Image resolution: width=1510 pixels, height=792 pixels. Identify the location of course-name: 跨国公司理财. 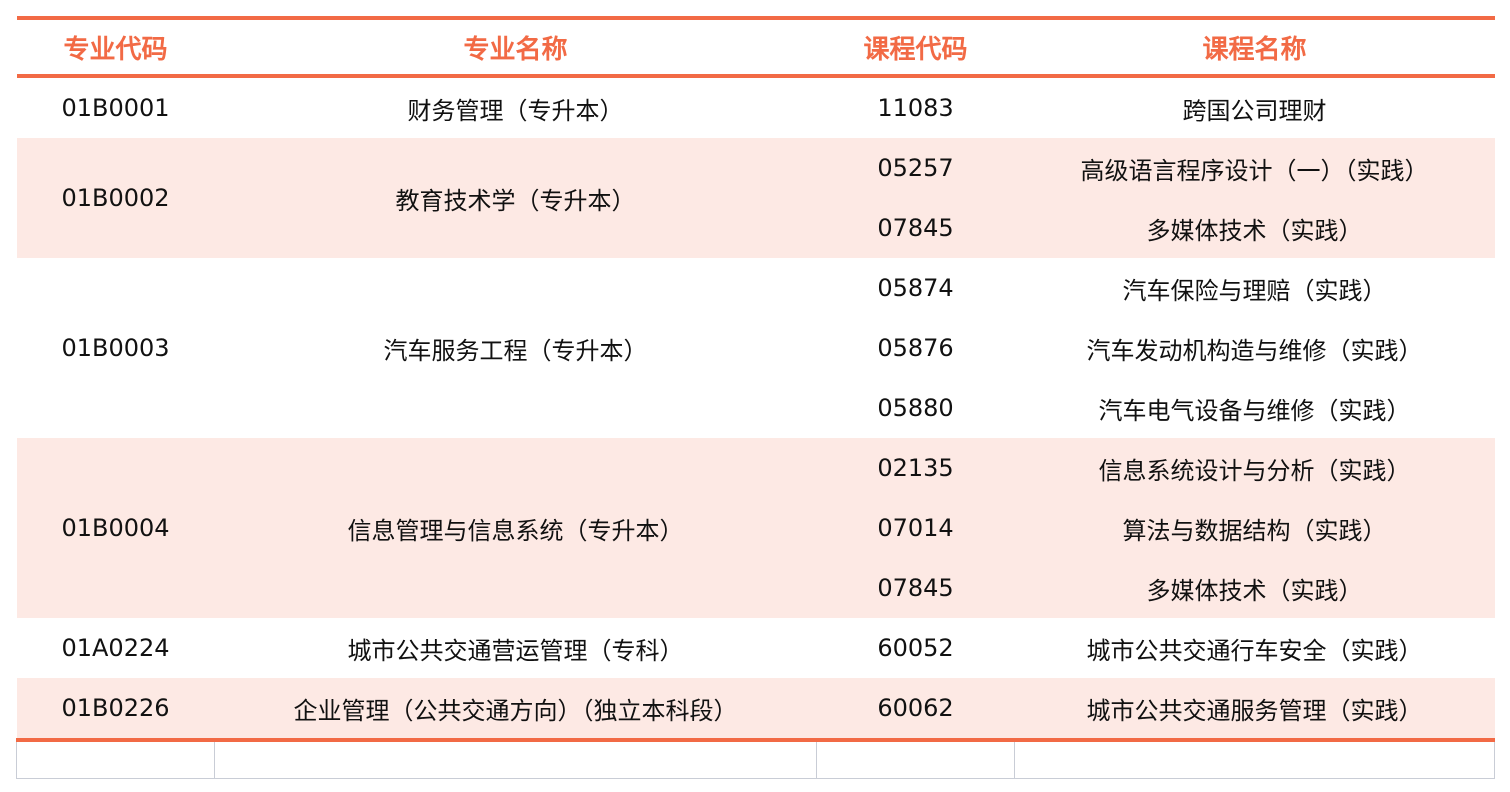
(1254, 110).